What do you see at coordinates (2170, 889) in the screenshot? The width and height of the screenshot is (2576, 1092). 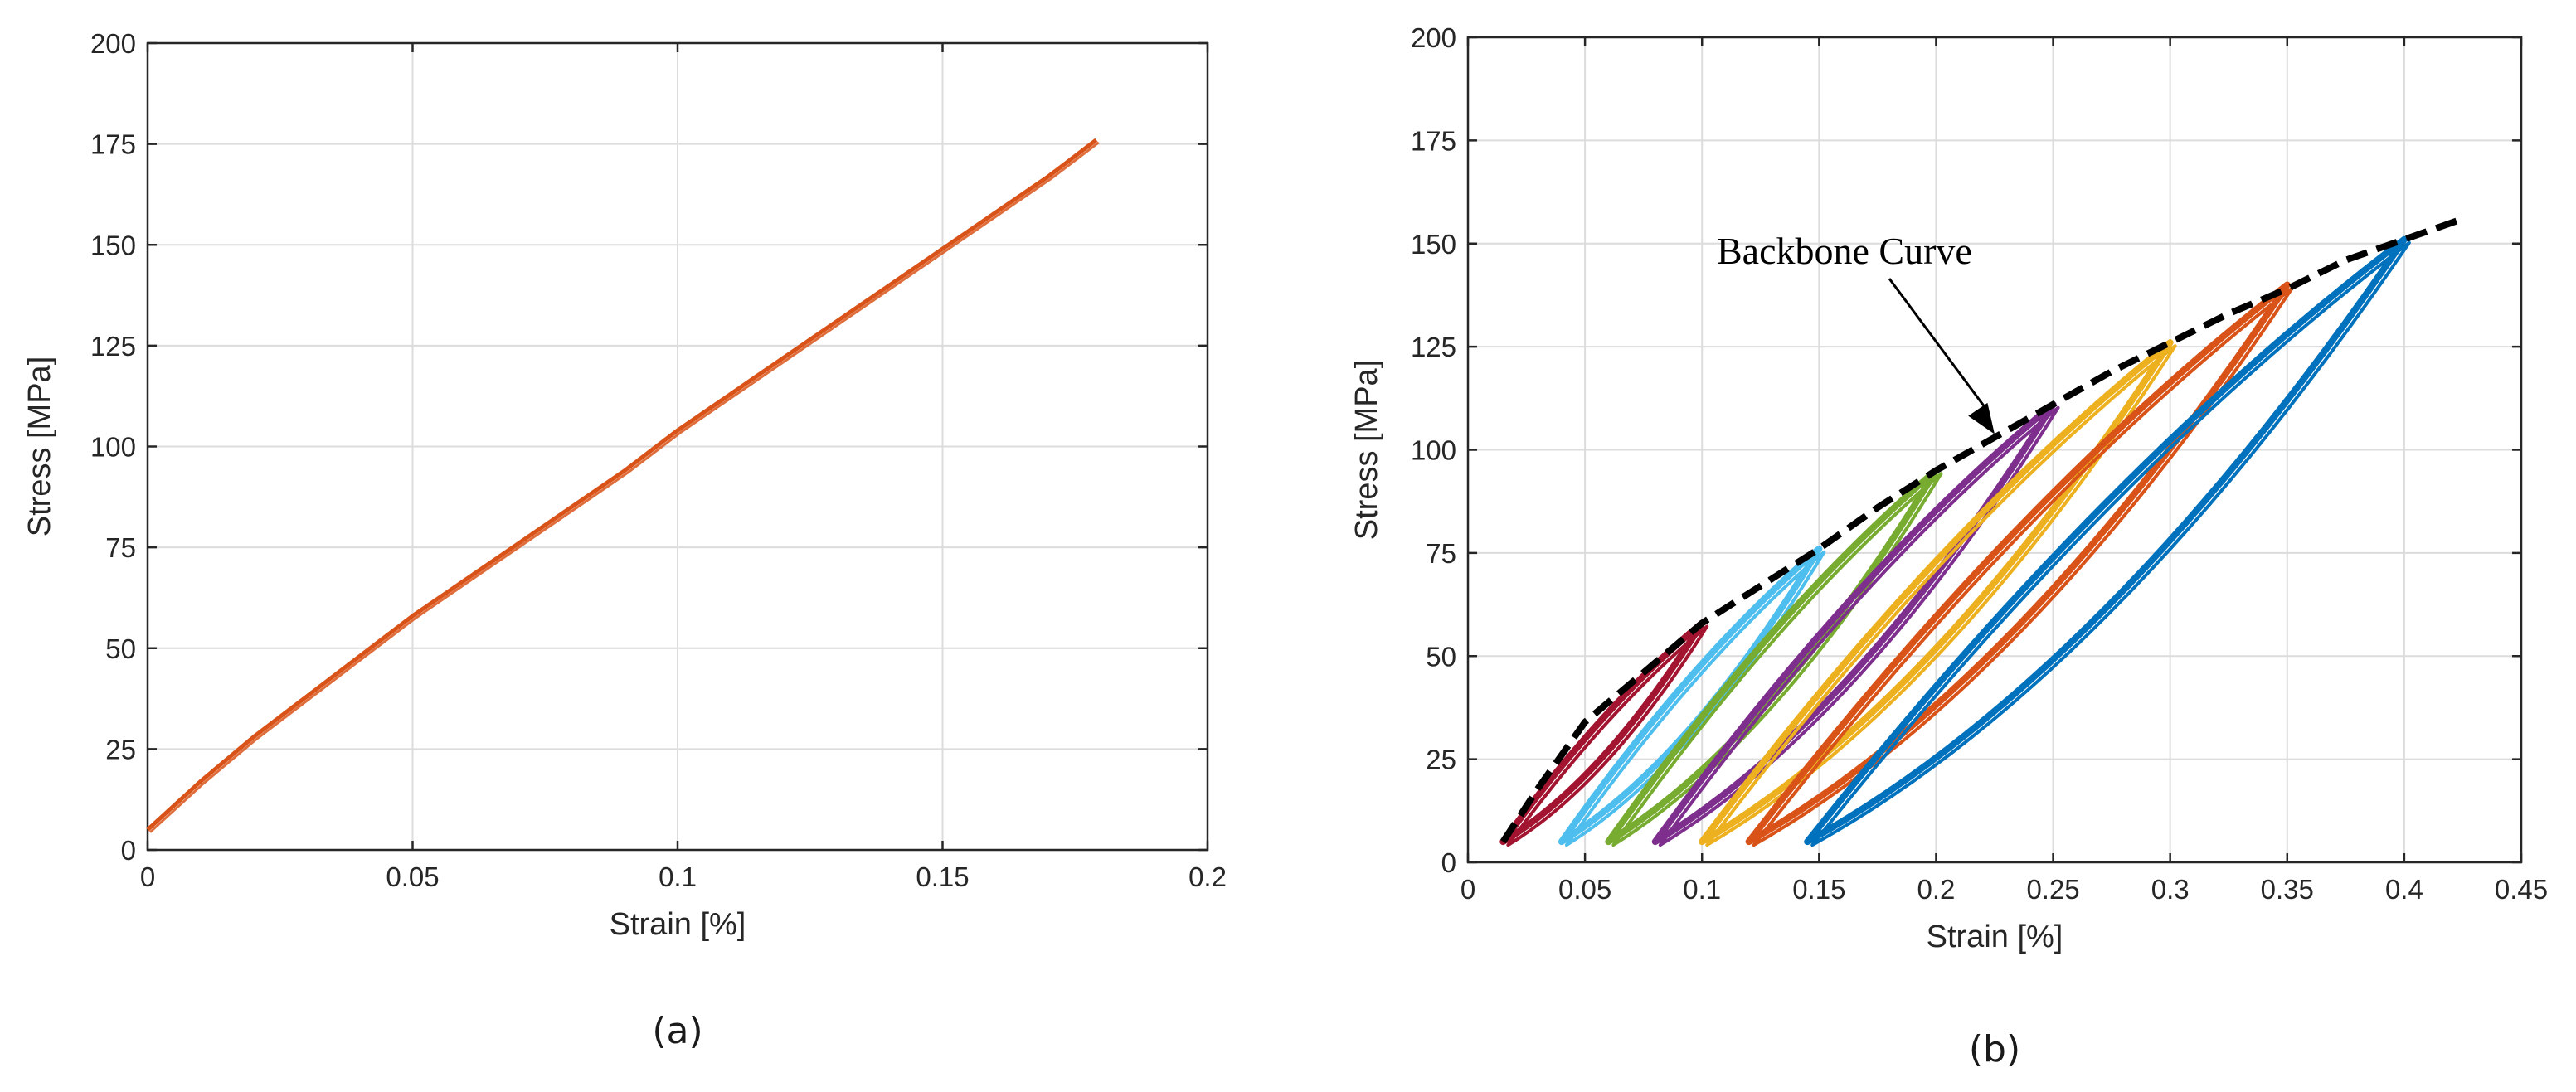 I see `x-tick-label: 0.3` at bounding box center [2170, 889].